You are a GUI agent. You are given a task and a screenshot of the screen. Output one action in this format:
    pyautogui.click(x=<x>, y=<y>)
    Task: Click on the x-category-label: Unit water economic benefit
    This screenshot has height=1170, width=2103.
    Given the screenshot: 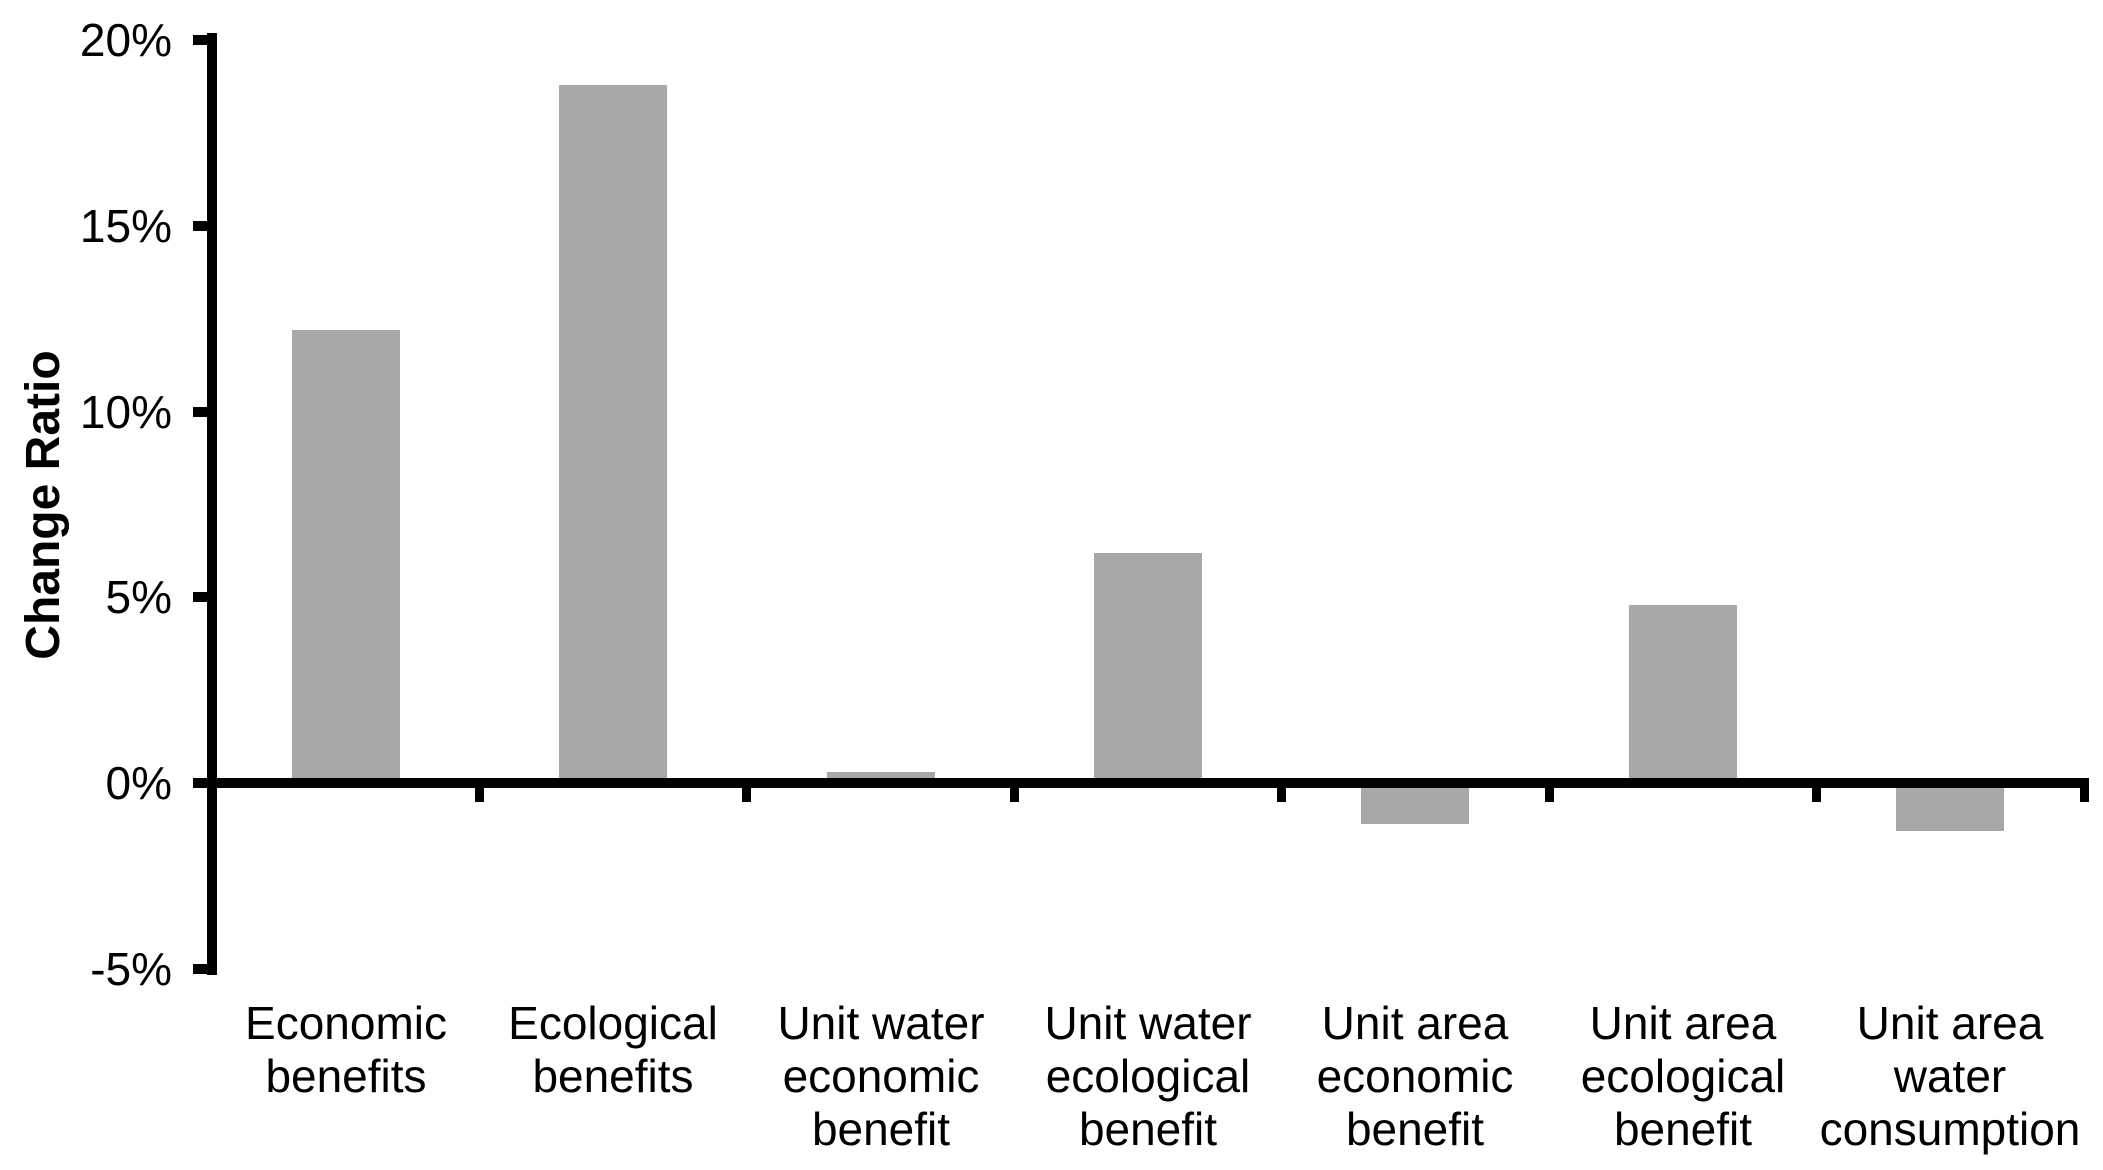 What is the action you would take?
    pyautogui.click(x=881, y=1076)
    